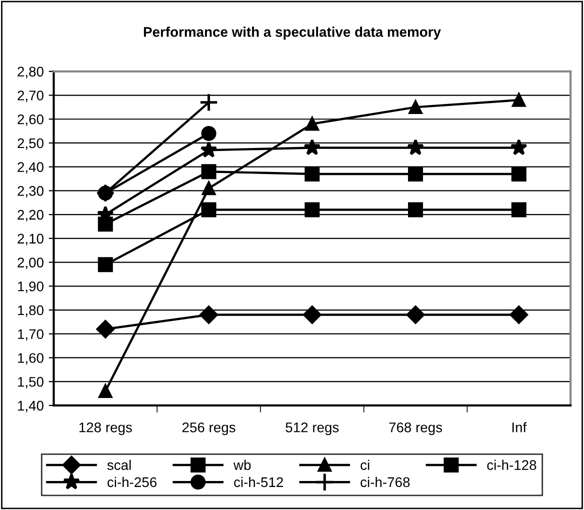 The image size is (584, 510). What do you see at coordinates (132, 482) in the screenshot?
I see `legend-label: ci-h-256` at bounding box center [132, 482].